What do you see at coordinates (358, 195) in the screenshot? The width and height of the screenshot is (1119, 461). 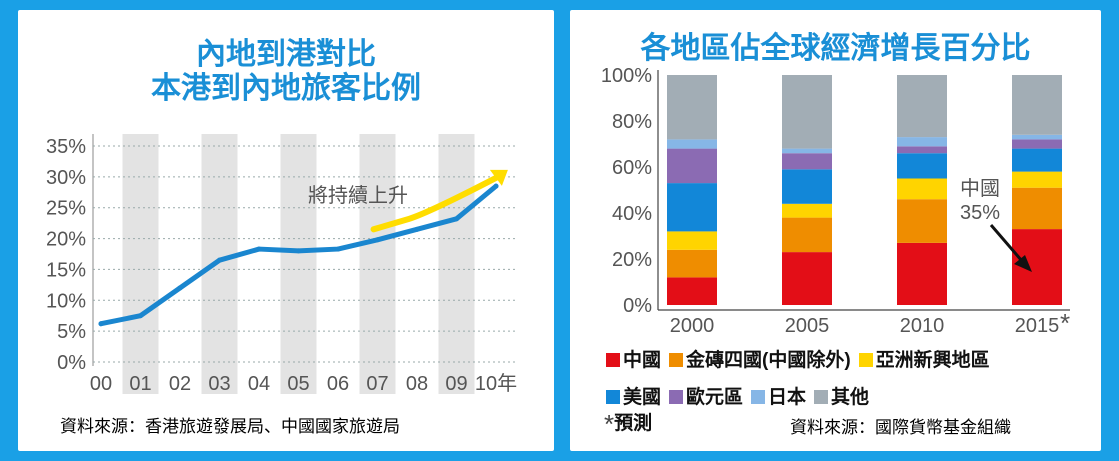 I see `trend-label: 將持續上升` at bounding box center [358, 195].